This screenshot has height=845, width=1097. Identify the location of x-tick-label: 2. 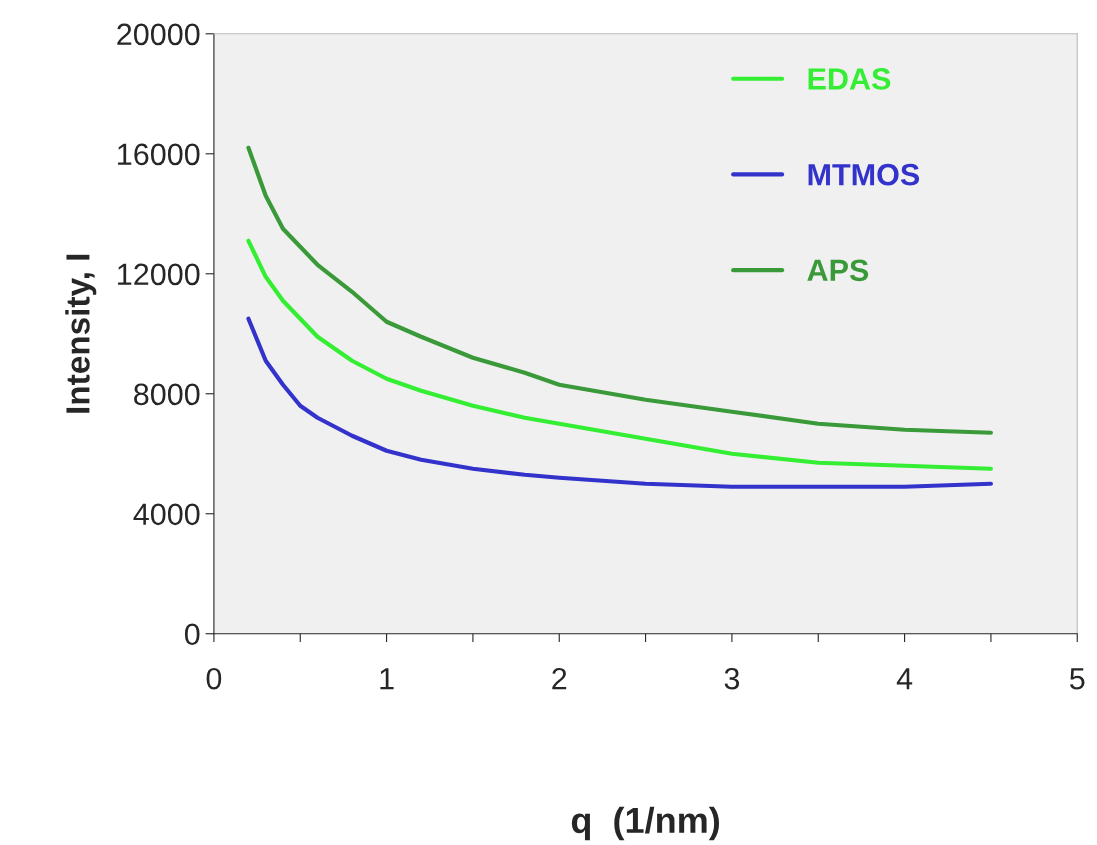
(559, 678).